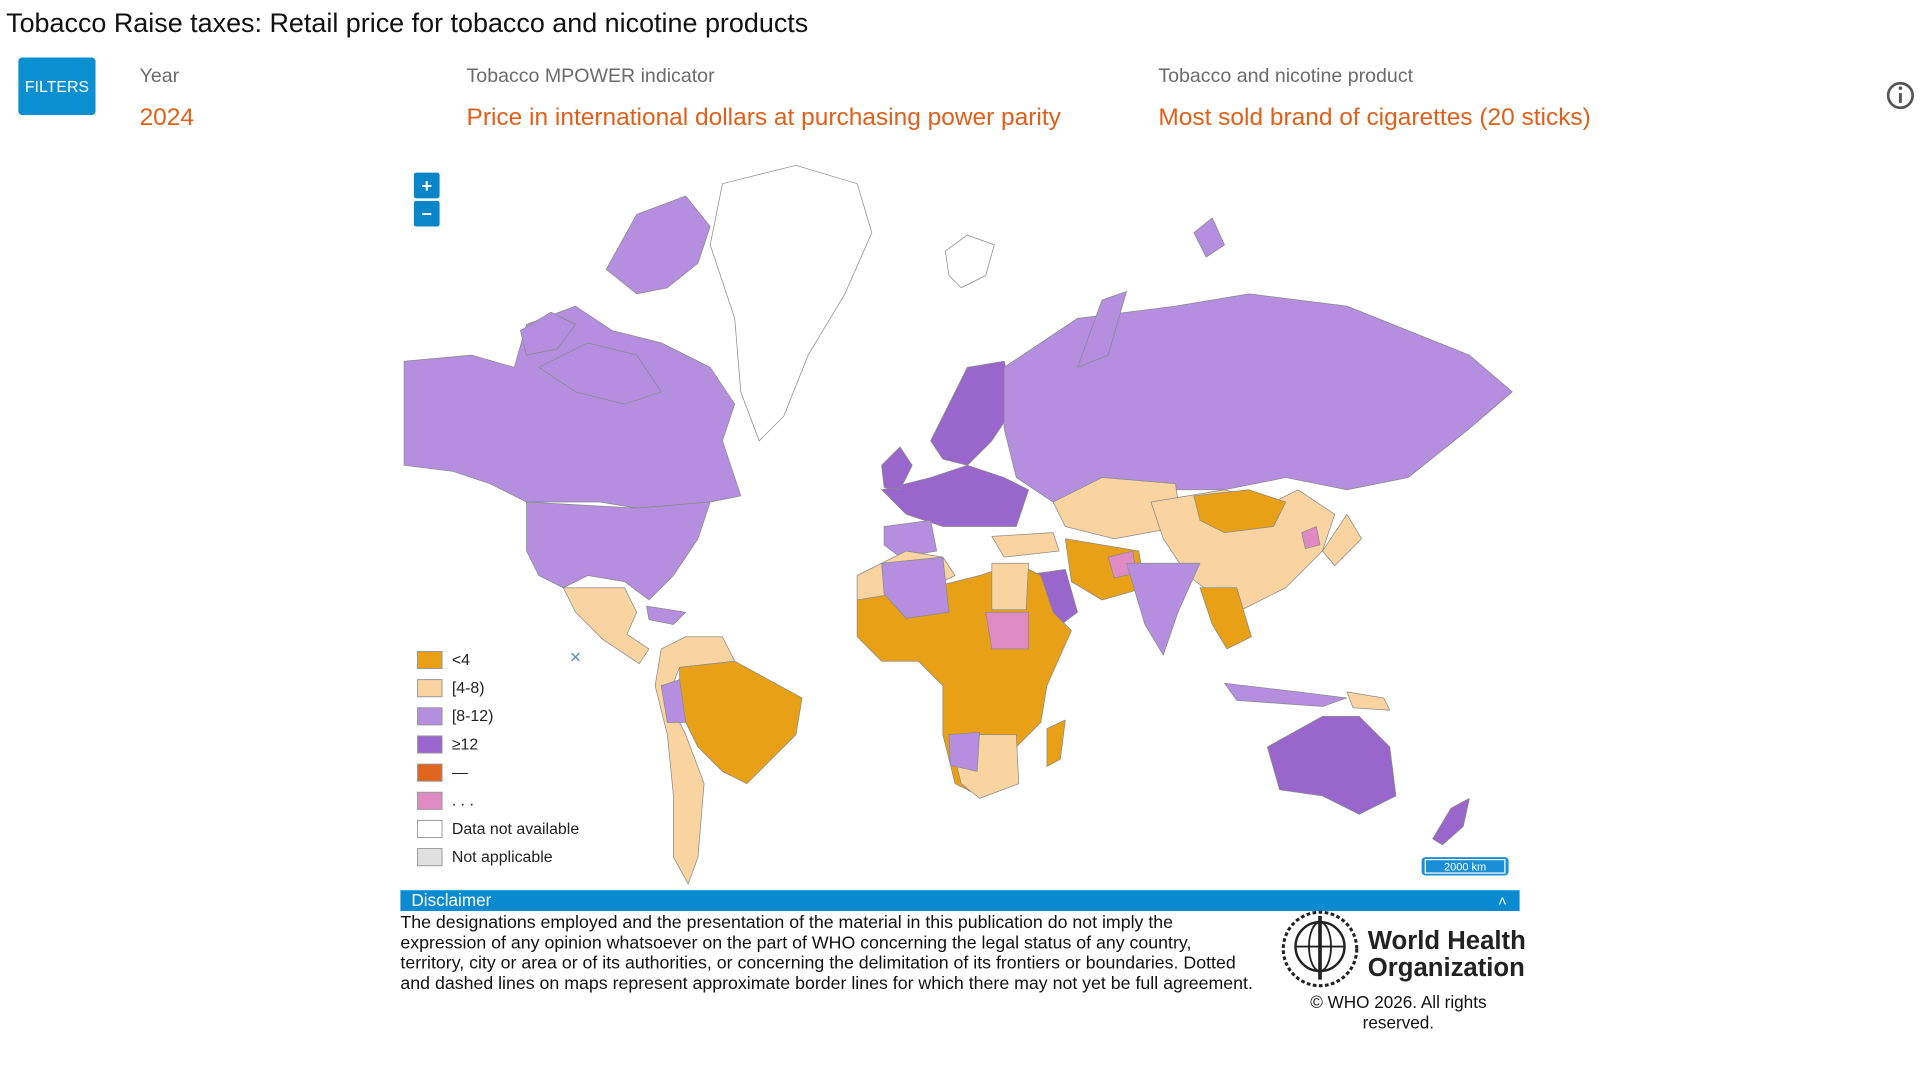 The width and height of the screenshot is (1920, 1080). What do you see at coordinates (591, 76) in the screenshot?
I see `filter-label: Tobacco MPOWER indicator` at bounding box center [591, 76].